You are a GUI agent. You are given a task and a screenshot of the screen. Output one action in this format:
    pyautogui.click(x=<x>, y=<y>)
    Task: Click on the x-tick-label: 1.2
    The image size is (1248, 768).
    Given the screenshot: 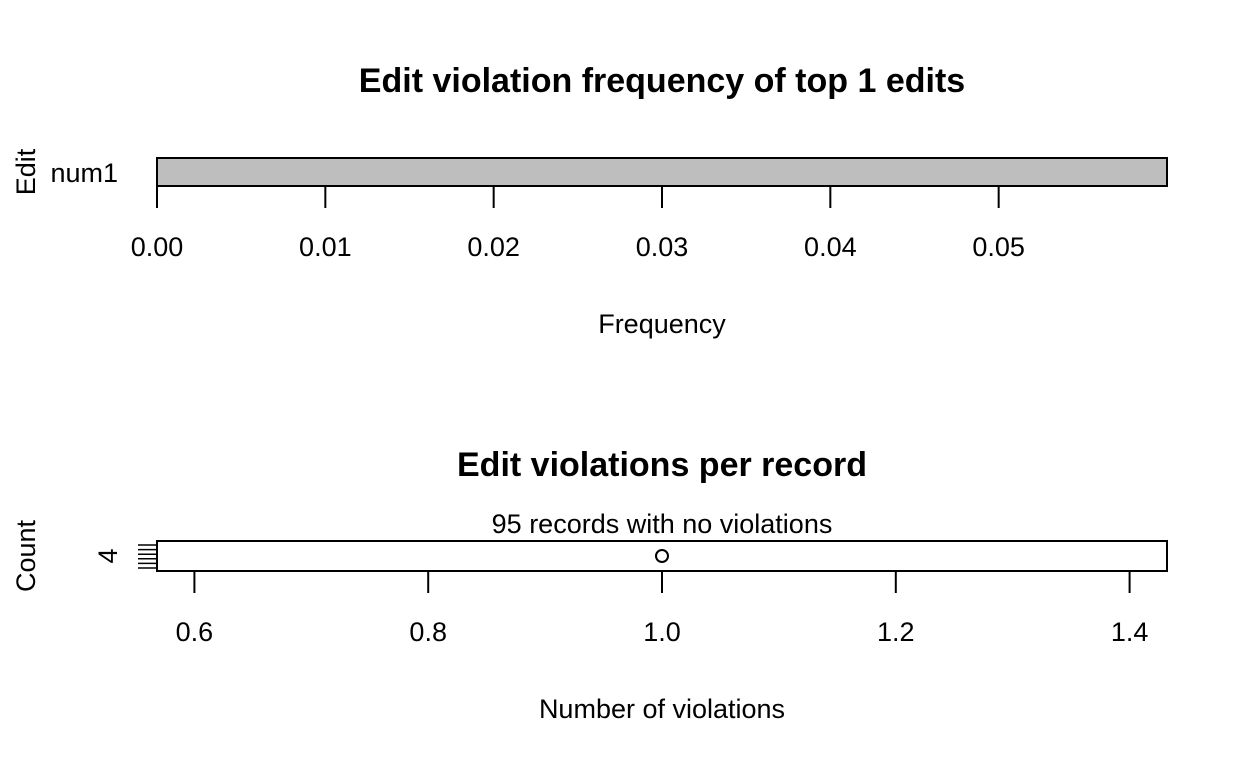 What is the action you would take?
    pyautogui.click(x=896, y=632)
    